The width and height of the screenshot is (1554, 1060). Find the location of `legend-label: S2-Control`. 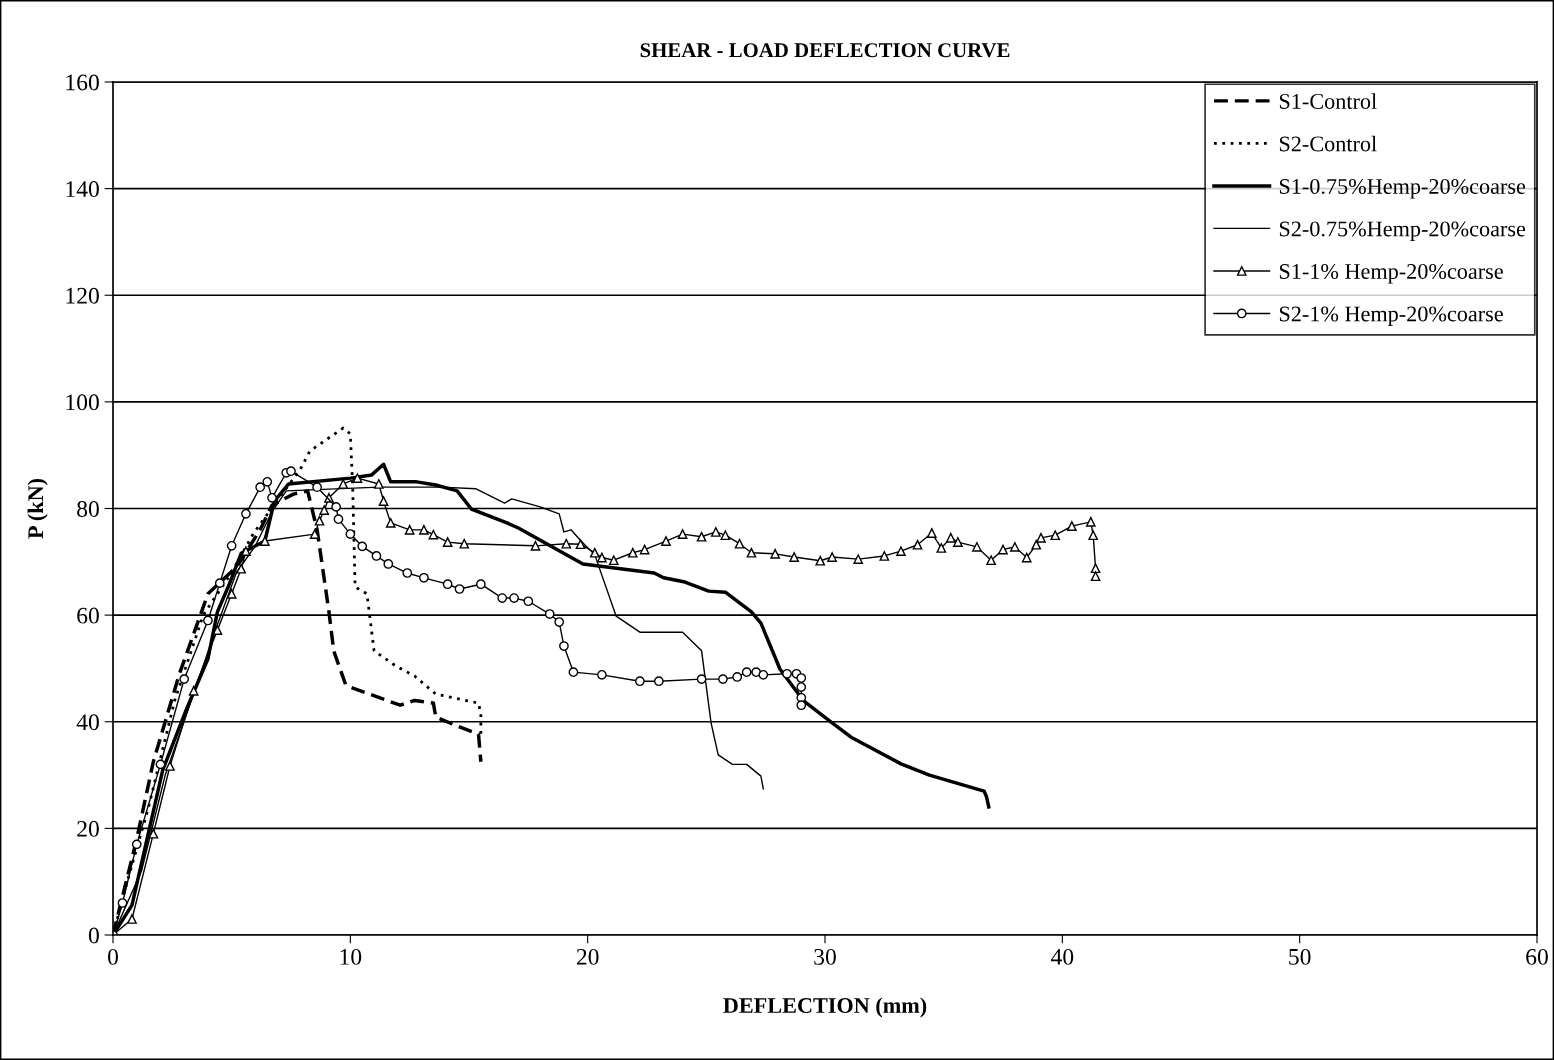

legend-label: S2-Control is located at coordinates (1328, 143).